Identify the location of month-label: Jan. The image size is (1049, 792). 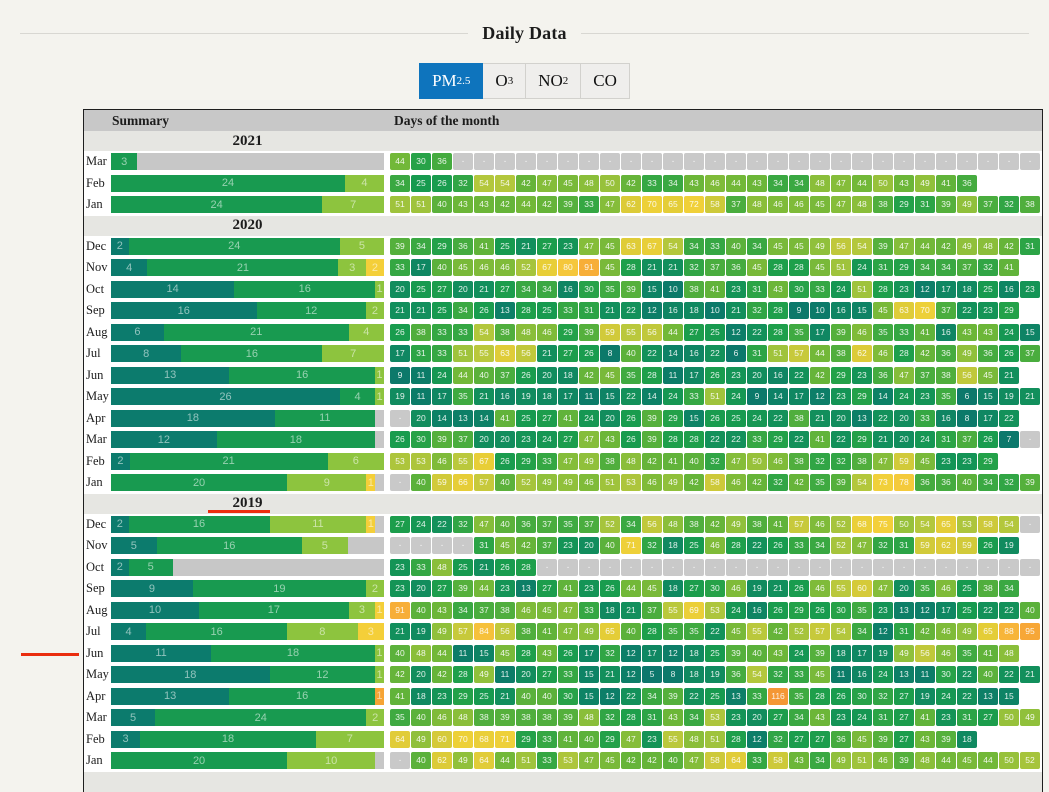
(94, 204).